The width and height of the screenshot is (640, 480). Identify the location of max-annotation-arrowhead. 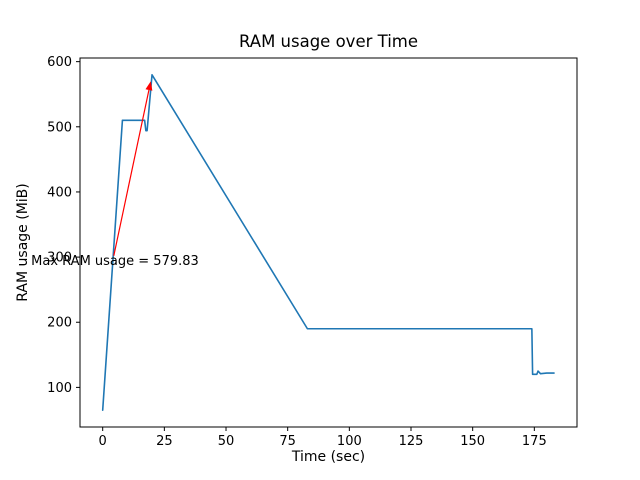
(149, 86).